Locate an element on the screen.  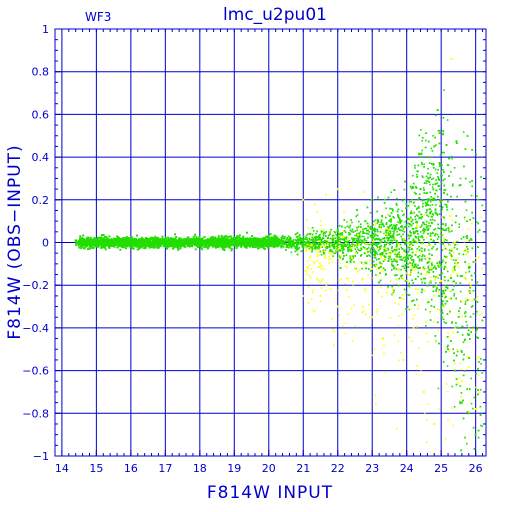
panel-label: WF3 is located at coordinates (98, 17).